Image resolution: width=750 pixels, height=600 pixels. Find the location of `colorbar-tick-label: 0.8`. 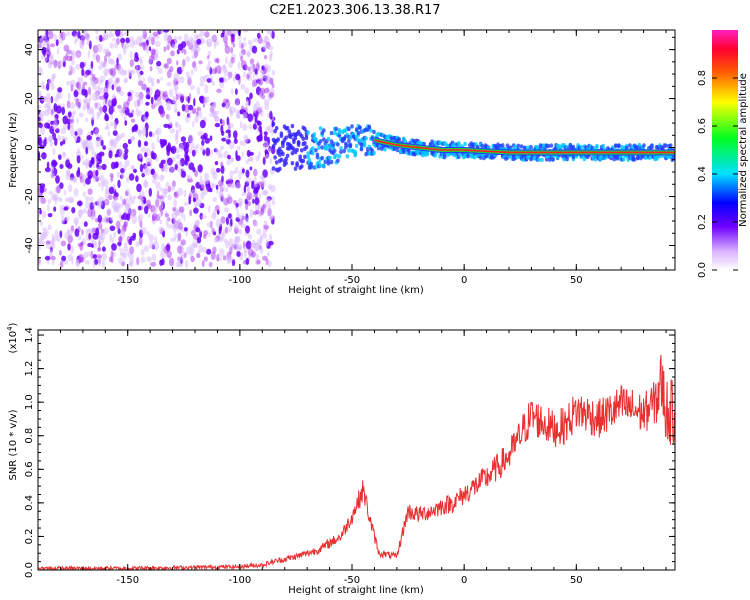

colorbar-tick-label: 0.8 is located at coordinates (702, 78).